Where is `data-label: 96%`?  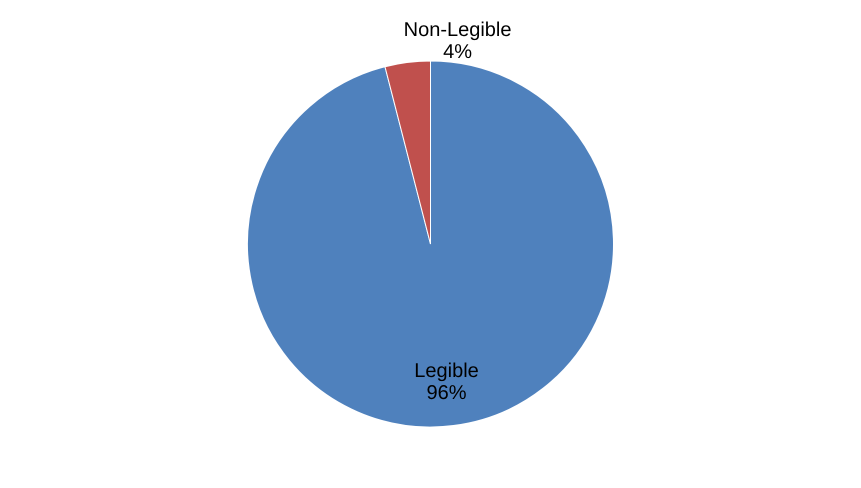 data-label: 96% is located at coordinates (446, 393).